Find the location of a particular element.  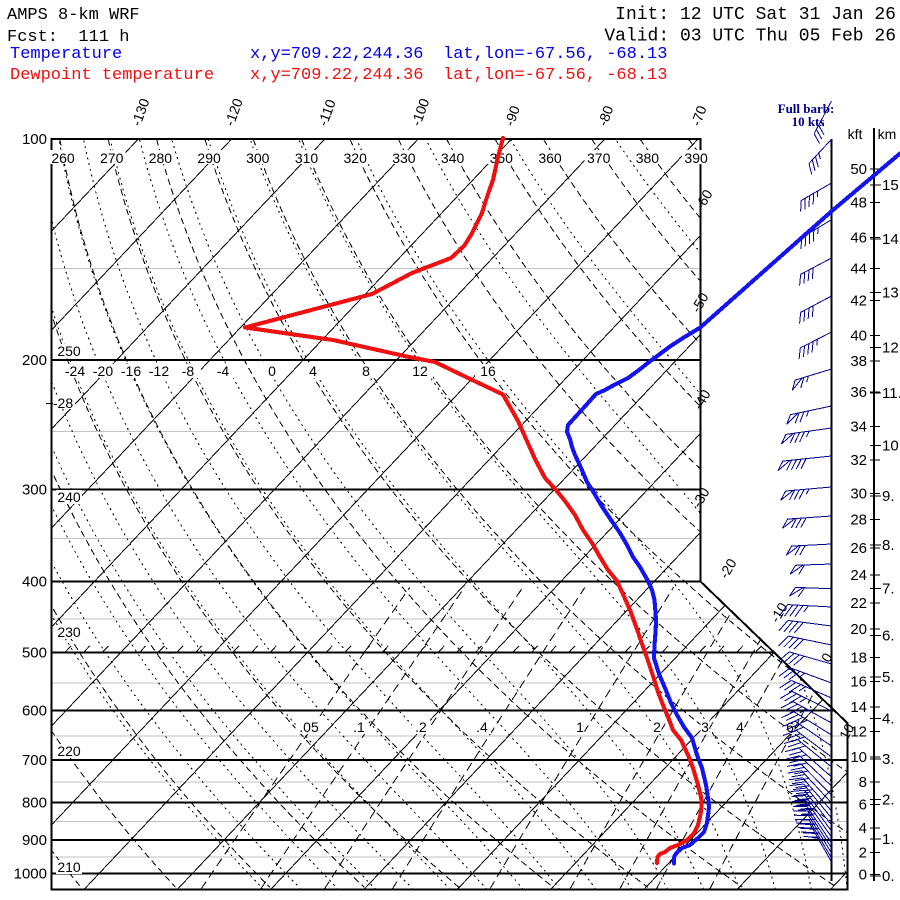

svg-text: AMPS 8-km WRF is located at coordinates (73, 15).